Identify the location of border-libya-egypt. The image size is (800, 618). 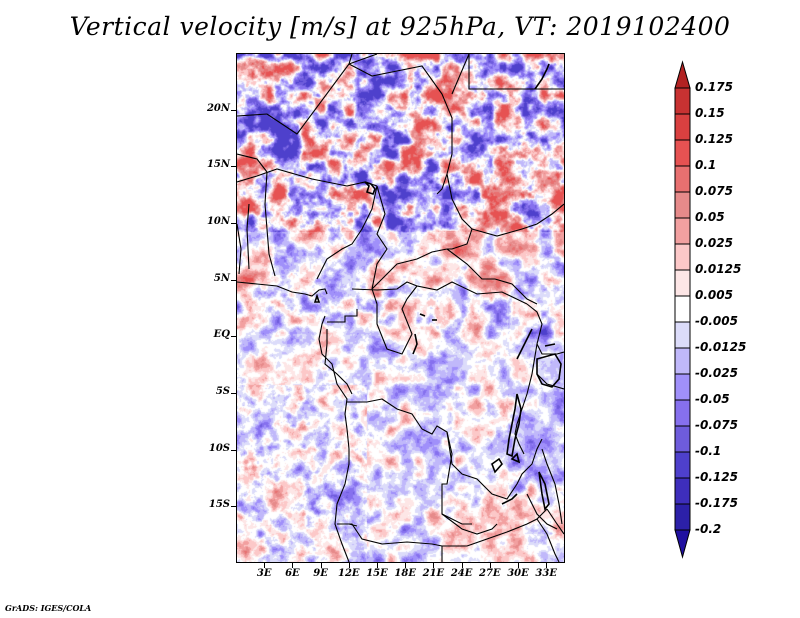
(516, 72).